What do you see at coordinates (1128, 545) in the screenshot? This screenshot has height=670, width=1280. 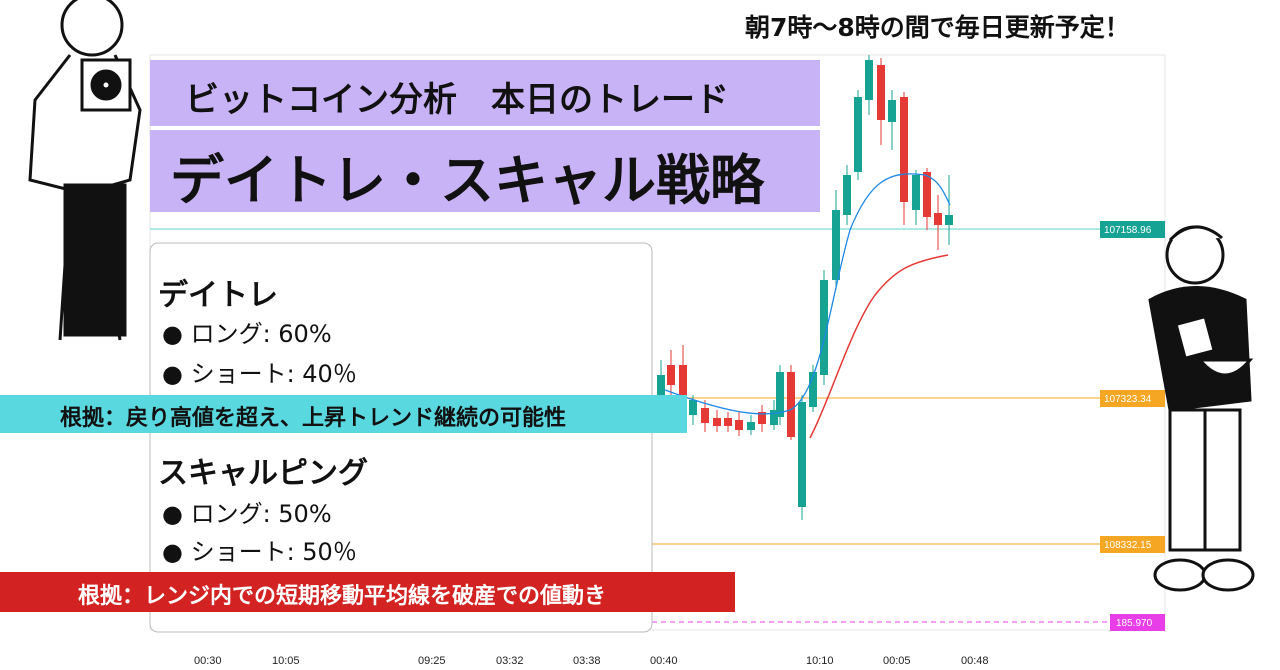 I see `price-tag-label: 108332.15` at bounding box center [1128, 545].